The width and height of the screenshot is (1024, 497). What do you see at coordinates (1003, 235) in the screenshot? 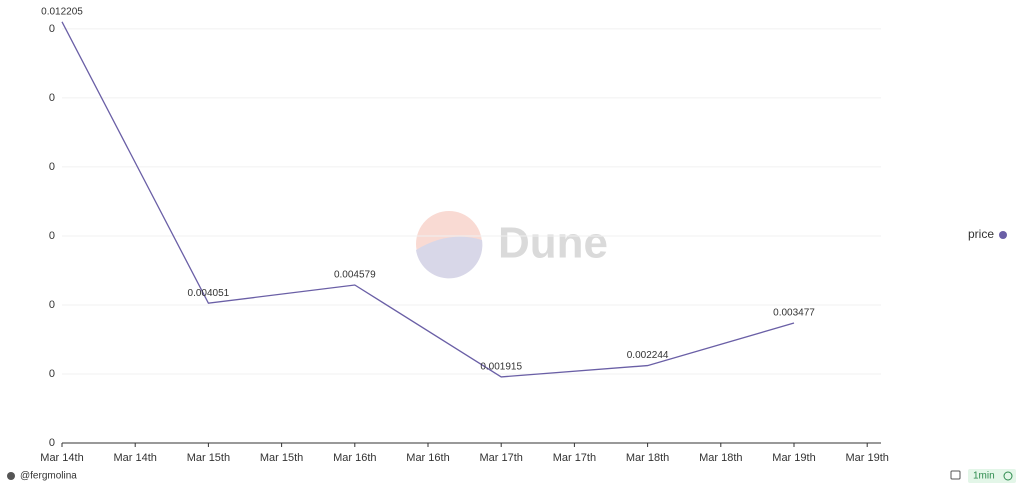
I see `legend-swatch` at bounding box center [1003, 235].